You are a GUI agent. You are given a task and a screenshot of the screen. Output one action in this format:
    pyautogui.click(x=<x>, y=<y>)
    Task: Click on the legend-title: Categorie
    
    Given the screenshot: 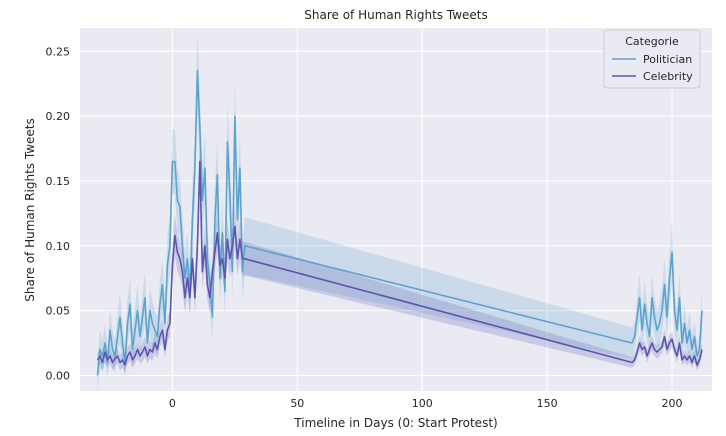 What is the action you would take?
    pyautogui.click(x=652, y=41)
    